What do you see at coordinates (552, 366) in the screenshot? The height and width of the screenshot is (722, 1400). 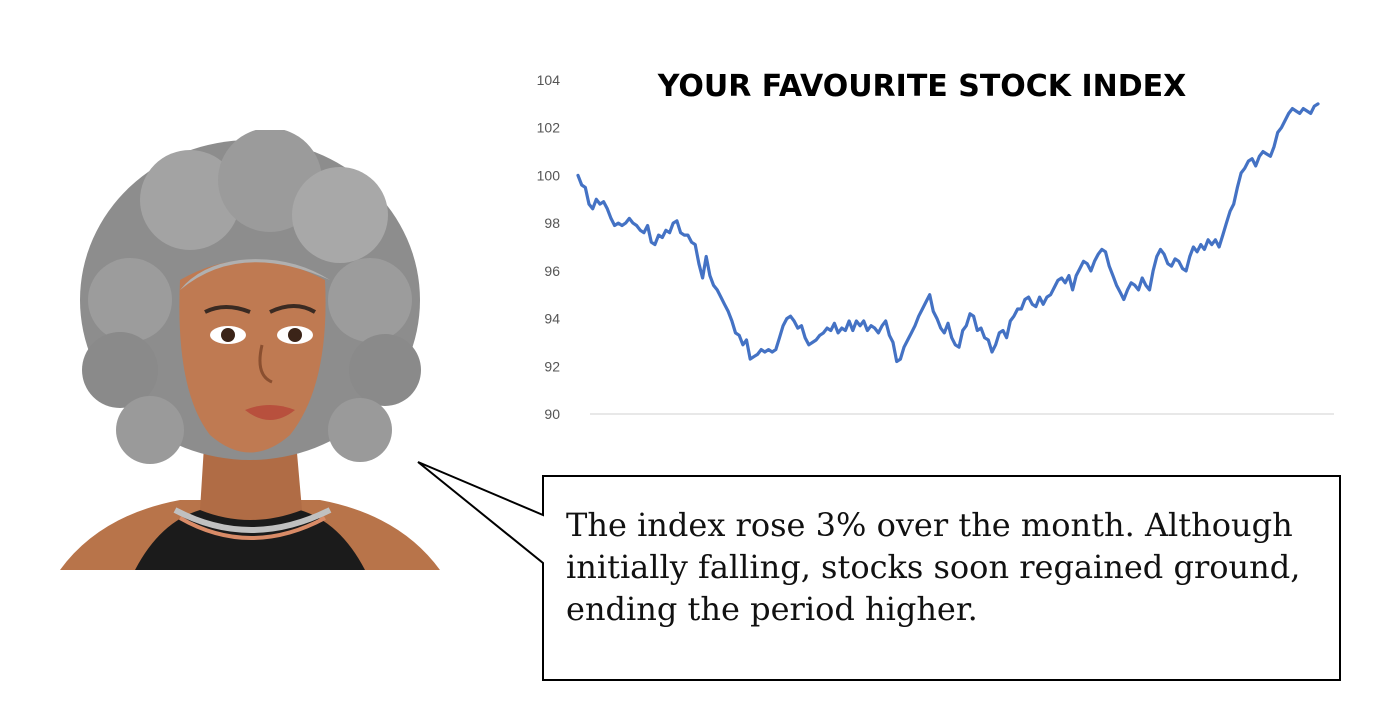 I see `y-tick-label: 92` at bounding box center [552, 366].